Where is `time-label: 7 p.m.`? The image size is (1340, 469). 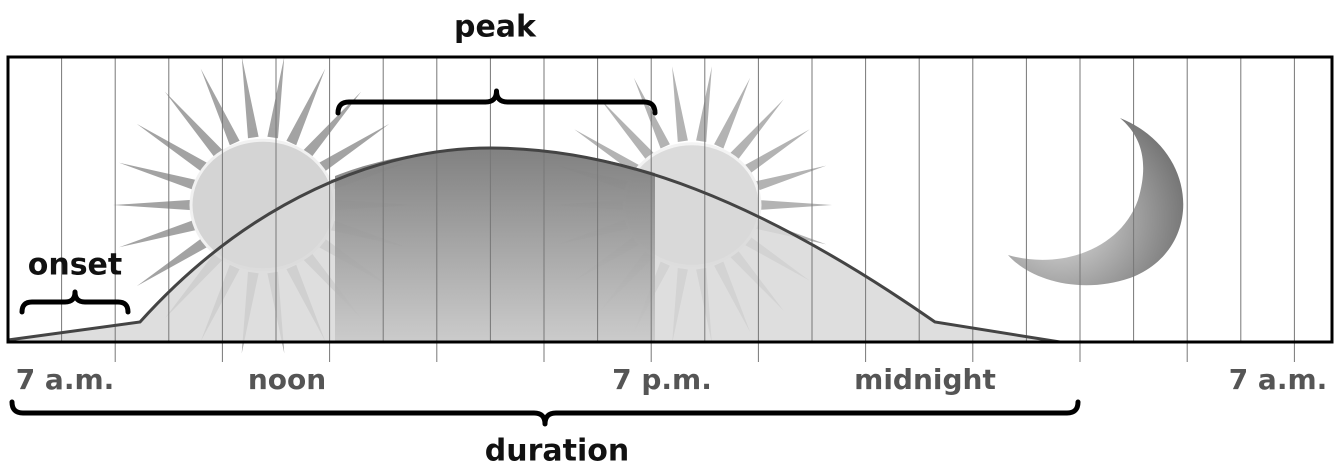
time-label: 7 p.m. is located at coordinates (662, 379).